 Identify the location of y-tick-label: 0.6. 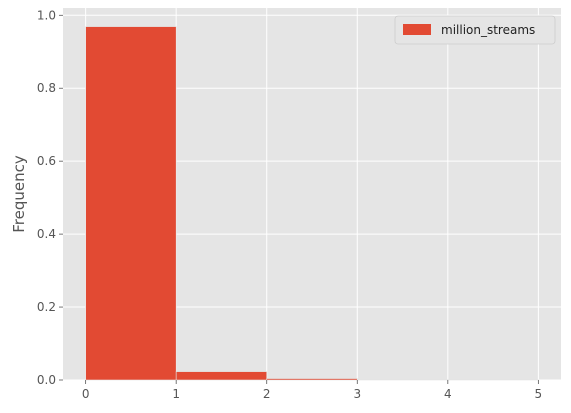
(46, 161).